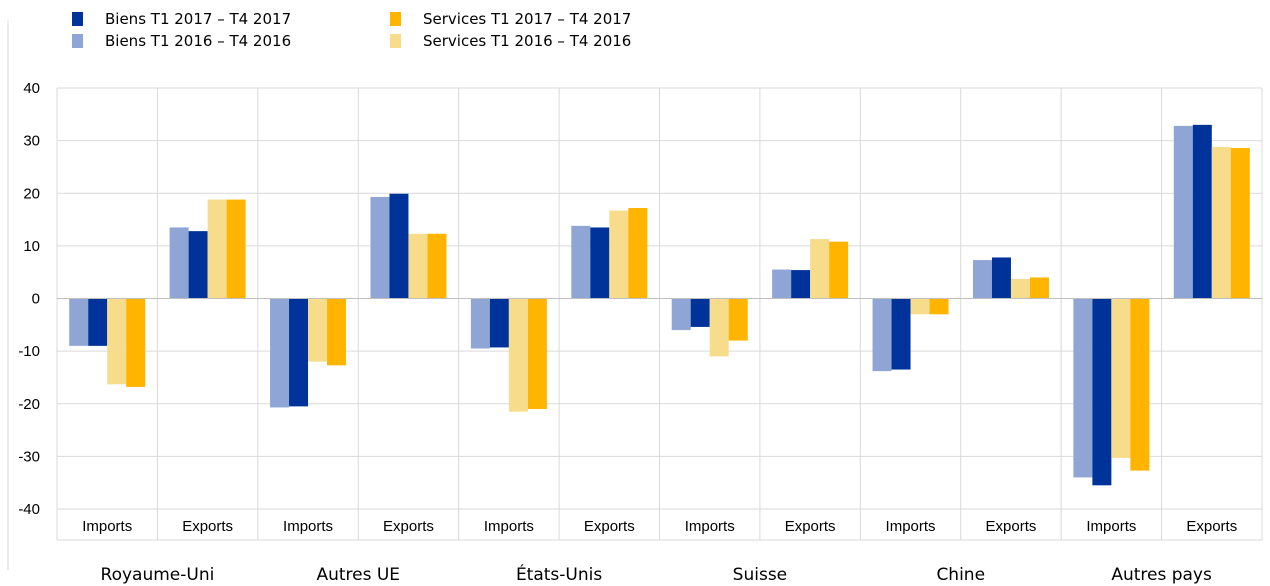 The image size is (1270, 586). I want to click on legend-label: Services T1 2016 – T4 2016, so click(527, 41).